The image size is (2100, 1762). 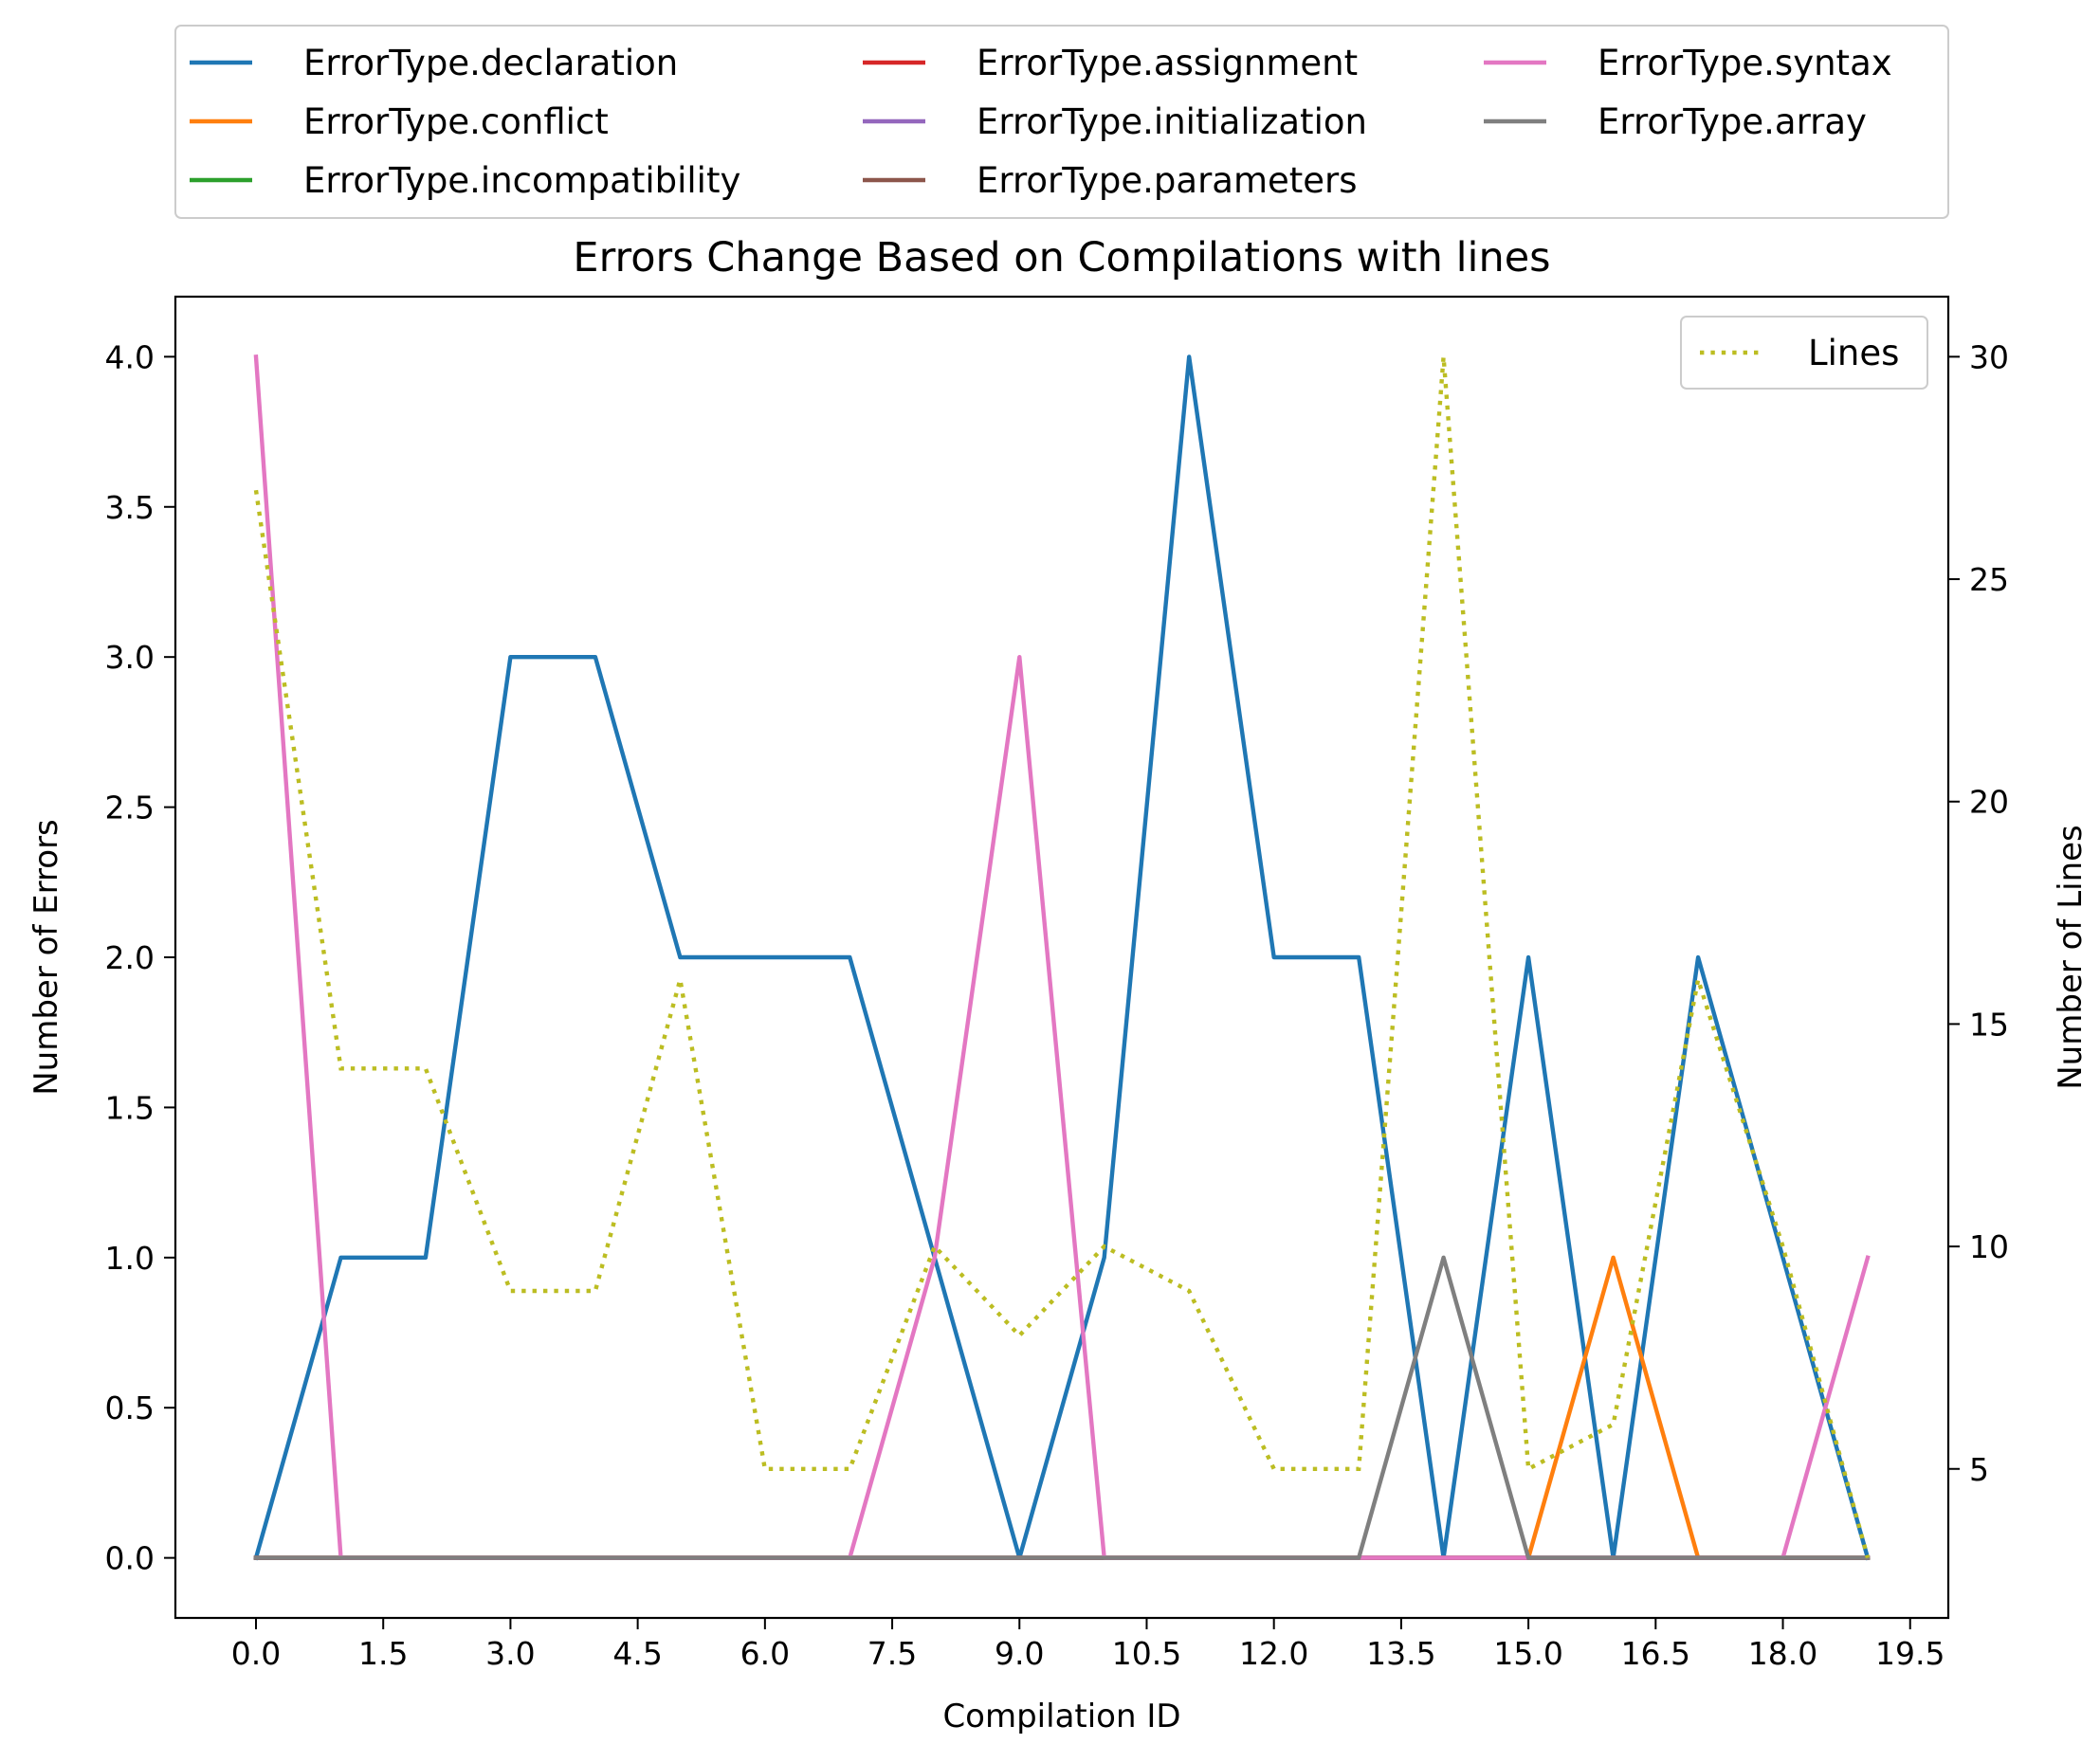 I want to click on series-line-errortype-array, so click(x=1062, y=1407).